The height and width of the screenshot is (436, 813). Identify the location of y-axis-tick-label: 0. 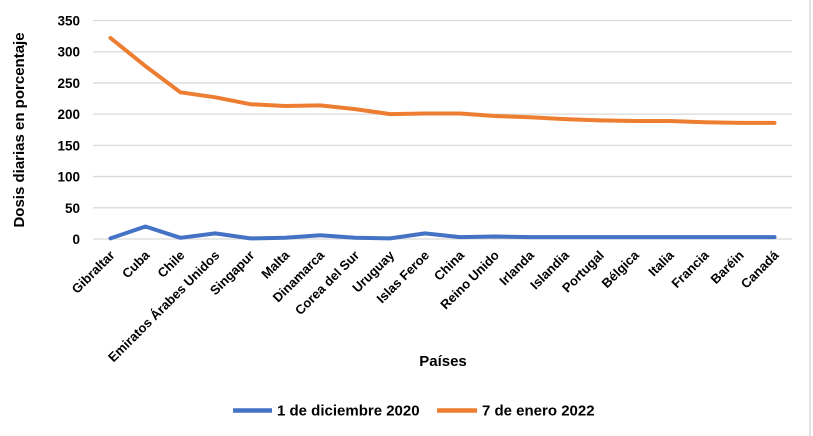
(76, 239).